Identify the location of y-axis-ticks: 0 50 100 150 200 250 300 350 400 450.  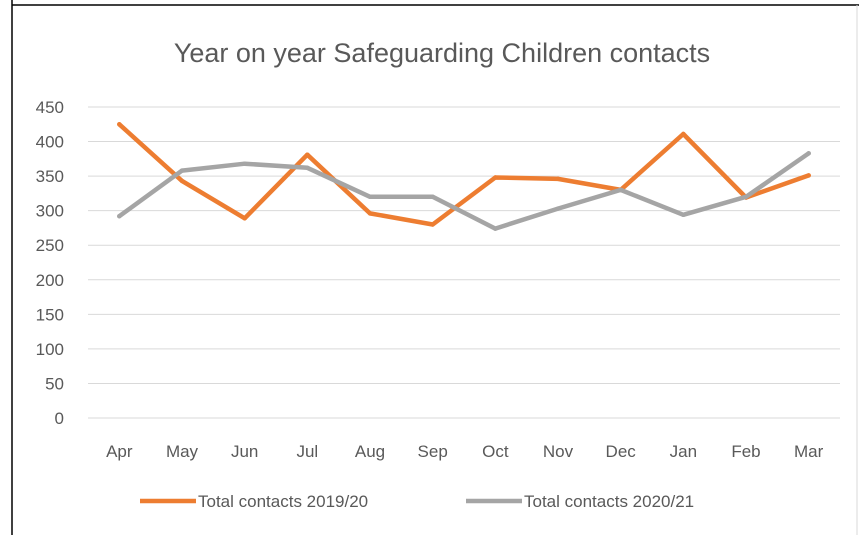
(50, 263).